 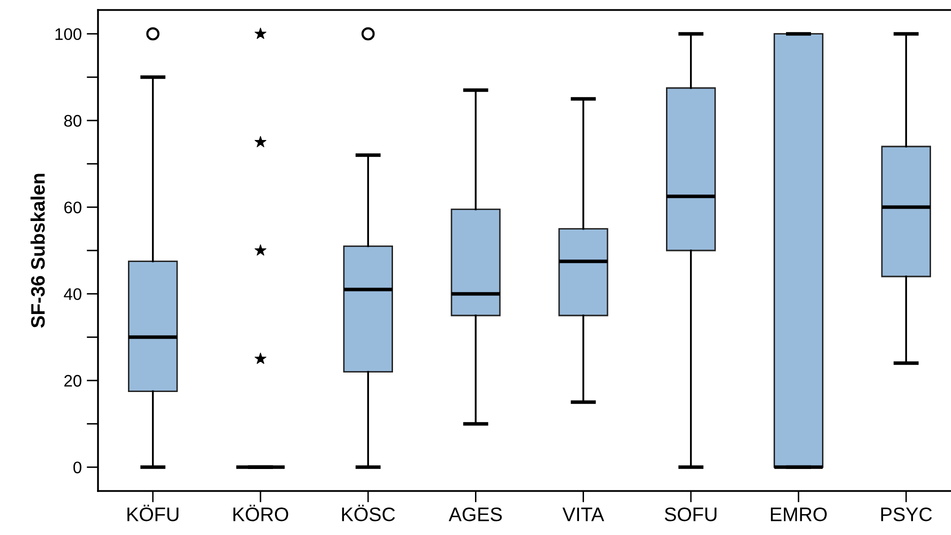 I want to click on y-tick-label: 20, so click(x=73, y=380).